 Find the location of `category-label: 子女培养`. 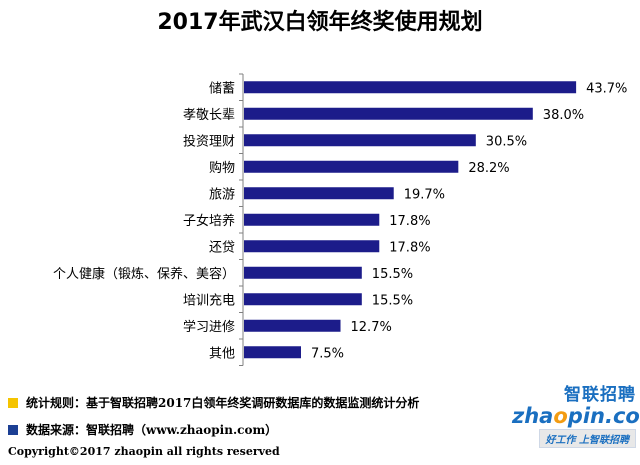

category-label: 子女培养 is located at coordinates (209, 221).